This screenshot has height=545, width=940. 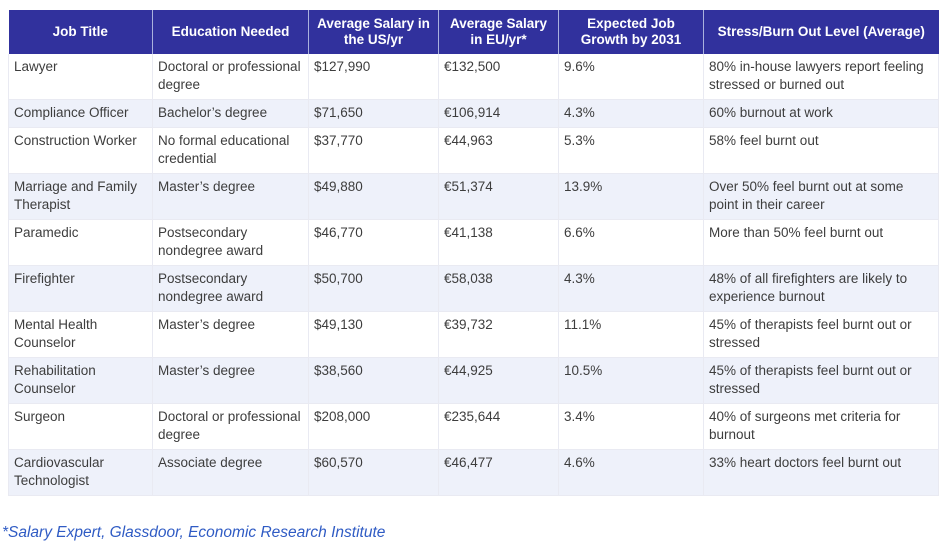 What do you see at coordinates (373, 32) in the screenshot?
I see `column-header-salary-us: Average Salary in the US/yr` at bounding box center [373, 32].